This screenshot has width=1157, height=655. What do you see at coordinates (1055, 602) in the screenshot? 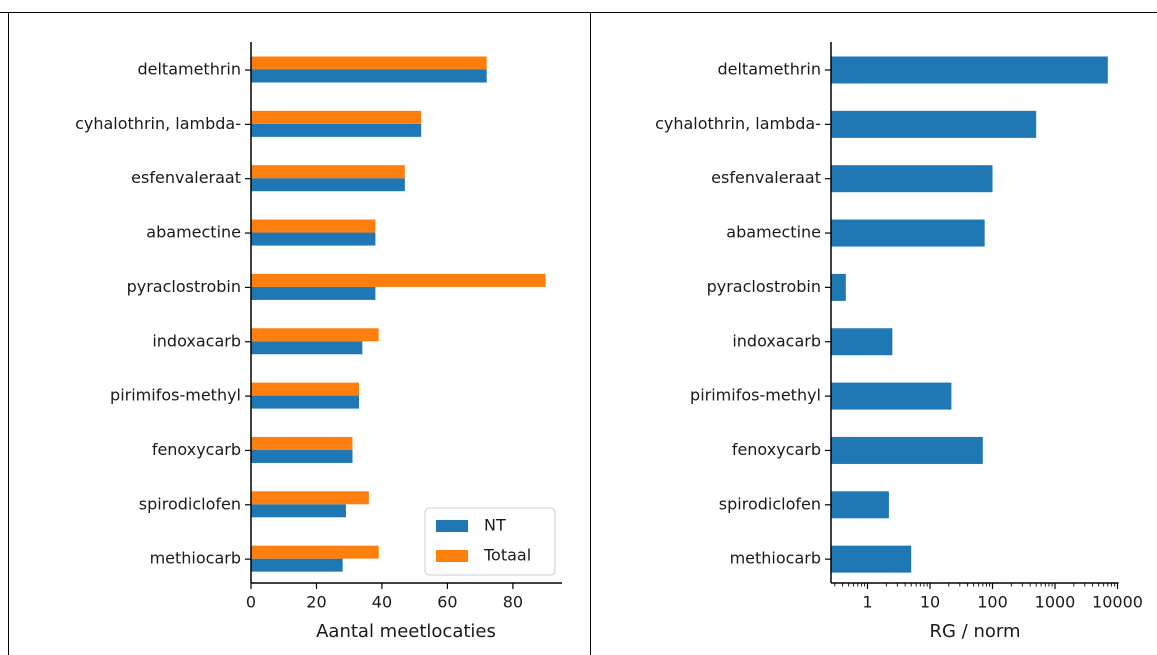
I see `x-tick-label: 1000` at bounding box center [1055, 602].